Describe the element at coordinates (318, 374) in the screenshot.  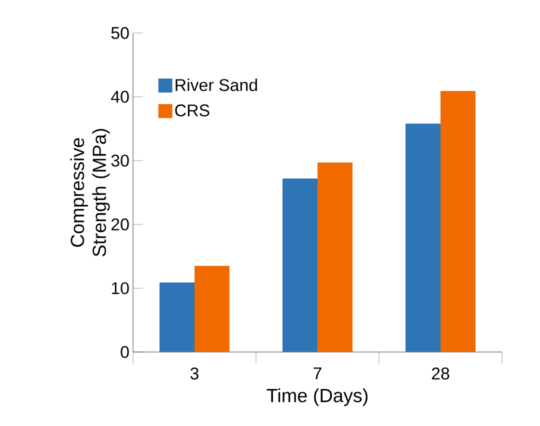
I see `x-tick-label: 7` at that location.